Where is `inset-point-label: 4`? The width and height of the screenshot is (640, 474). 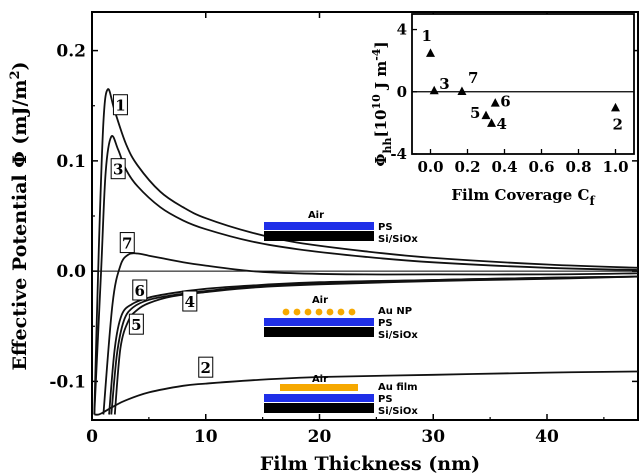
inset-point-label: 4 is located at coordinates (502, 124).